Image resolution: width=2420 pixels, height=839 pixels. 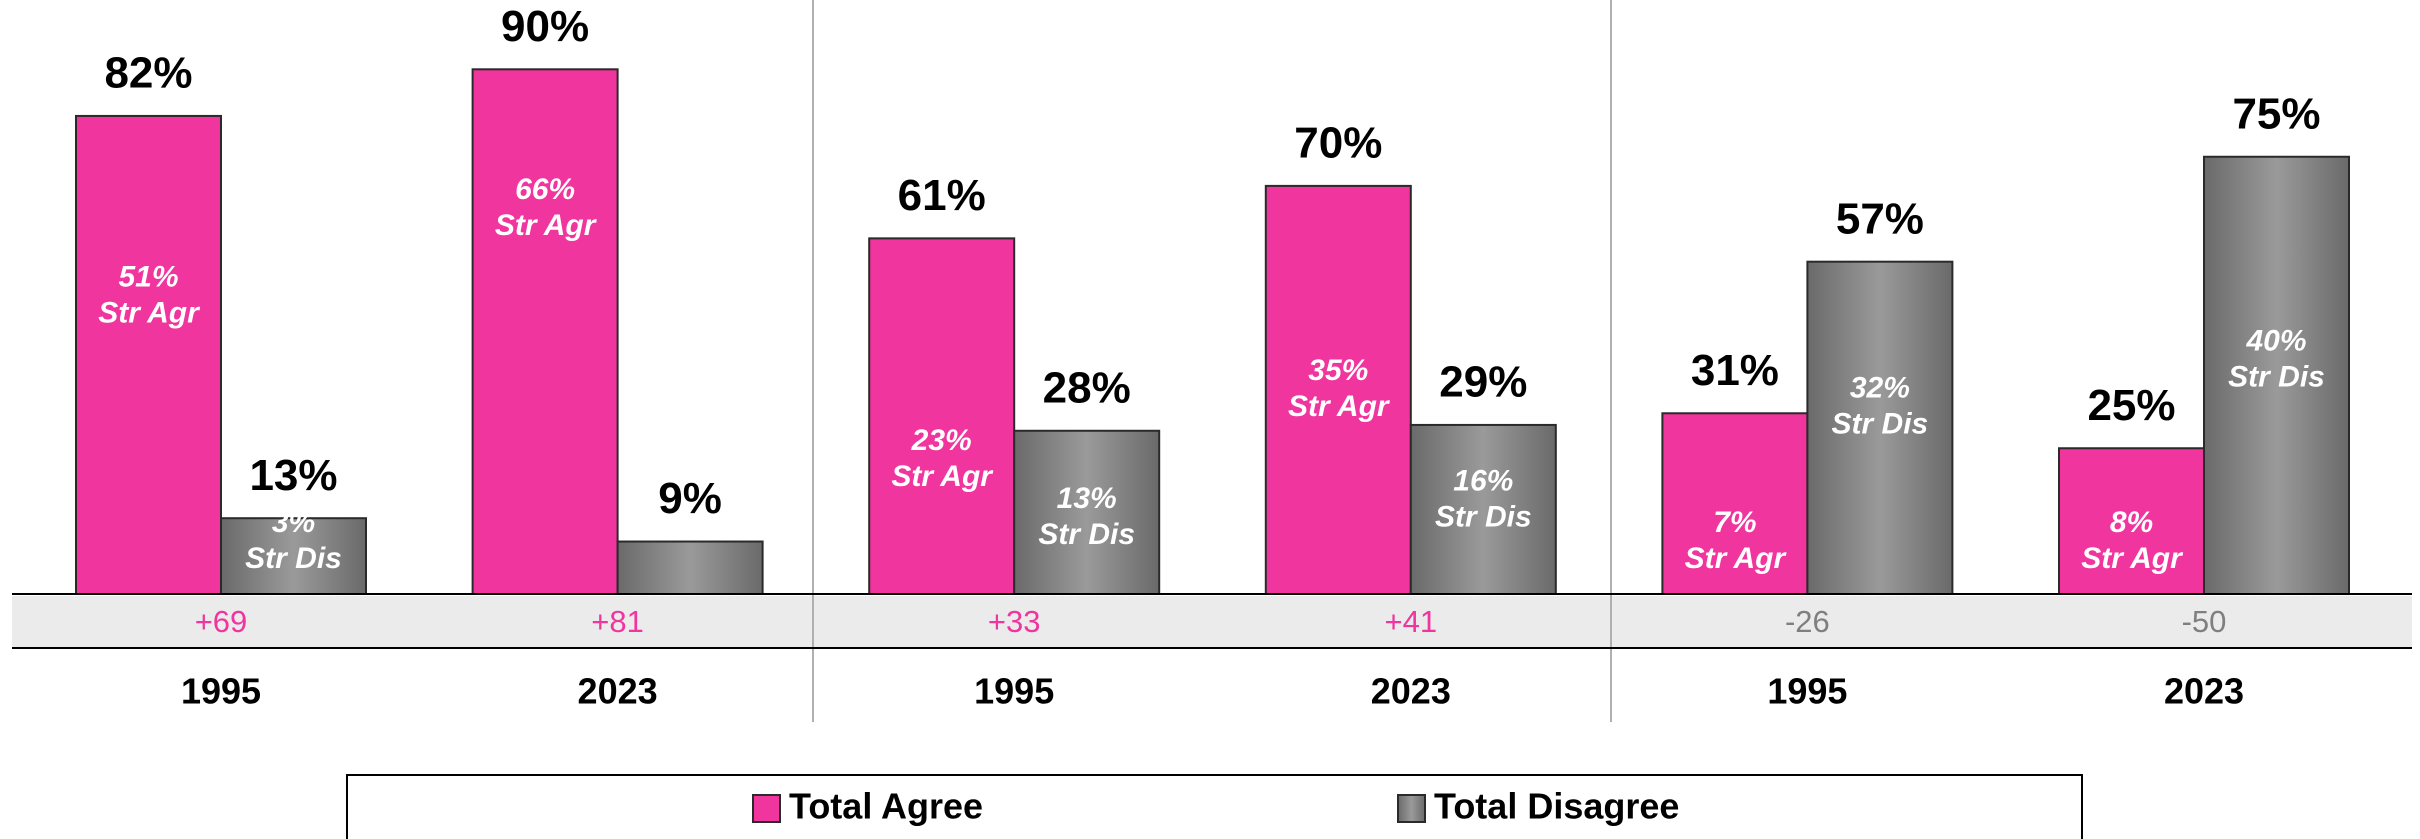 I want to click on value-label: 29%, so click(x=1483, y=382).